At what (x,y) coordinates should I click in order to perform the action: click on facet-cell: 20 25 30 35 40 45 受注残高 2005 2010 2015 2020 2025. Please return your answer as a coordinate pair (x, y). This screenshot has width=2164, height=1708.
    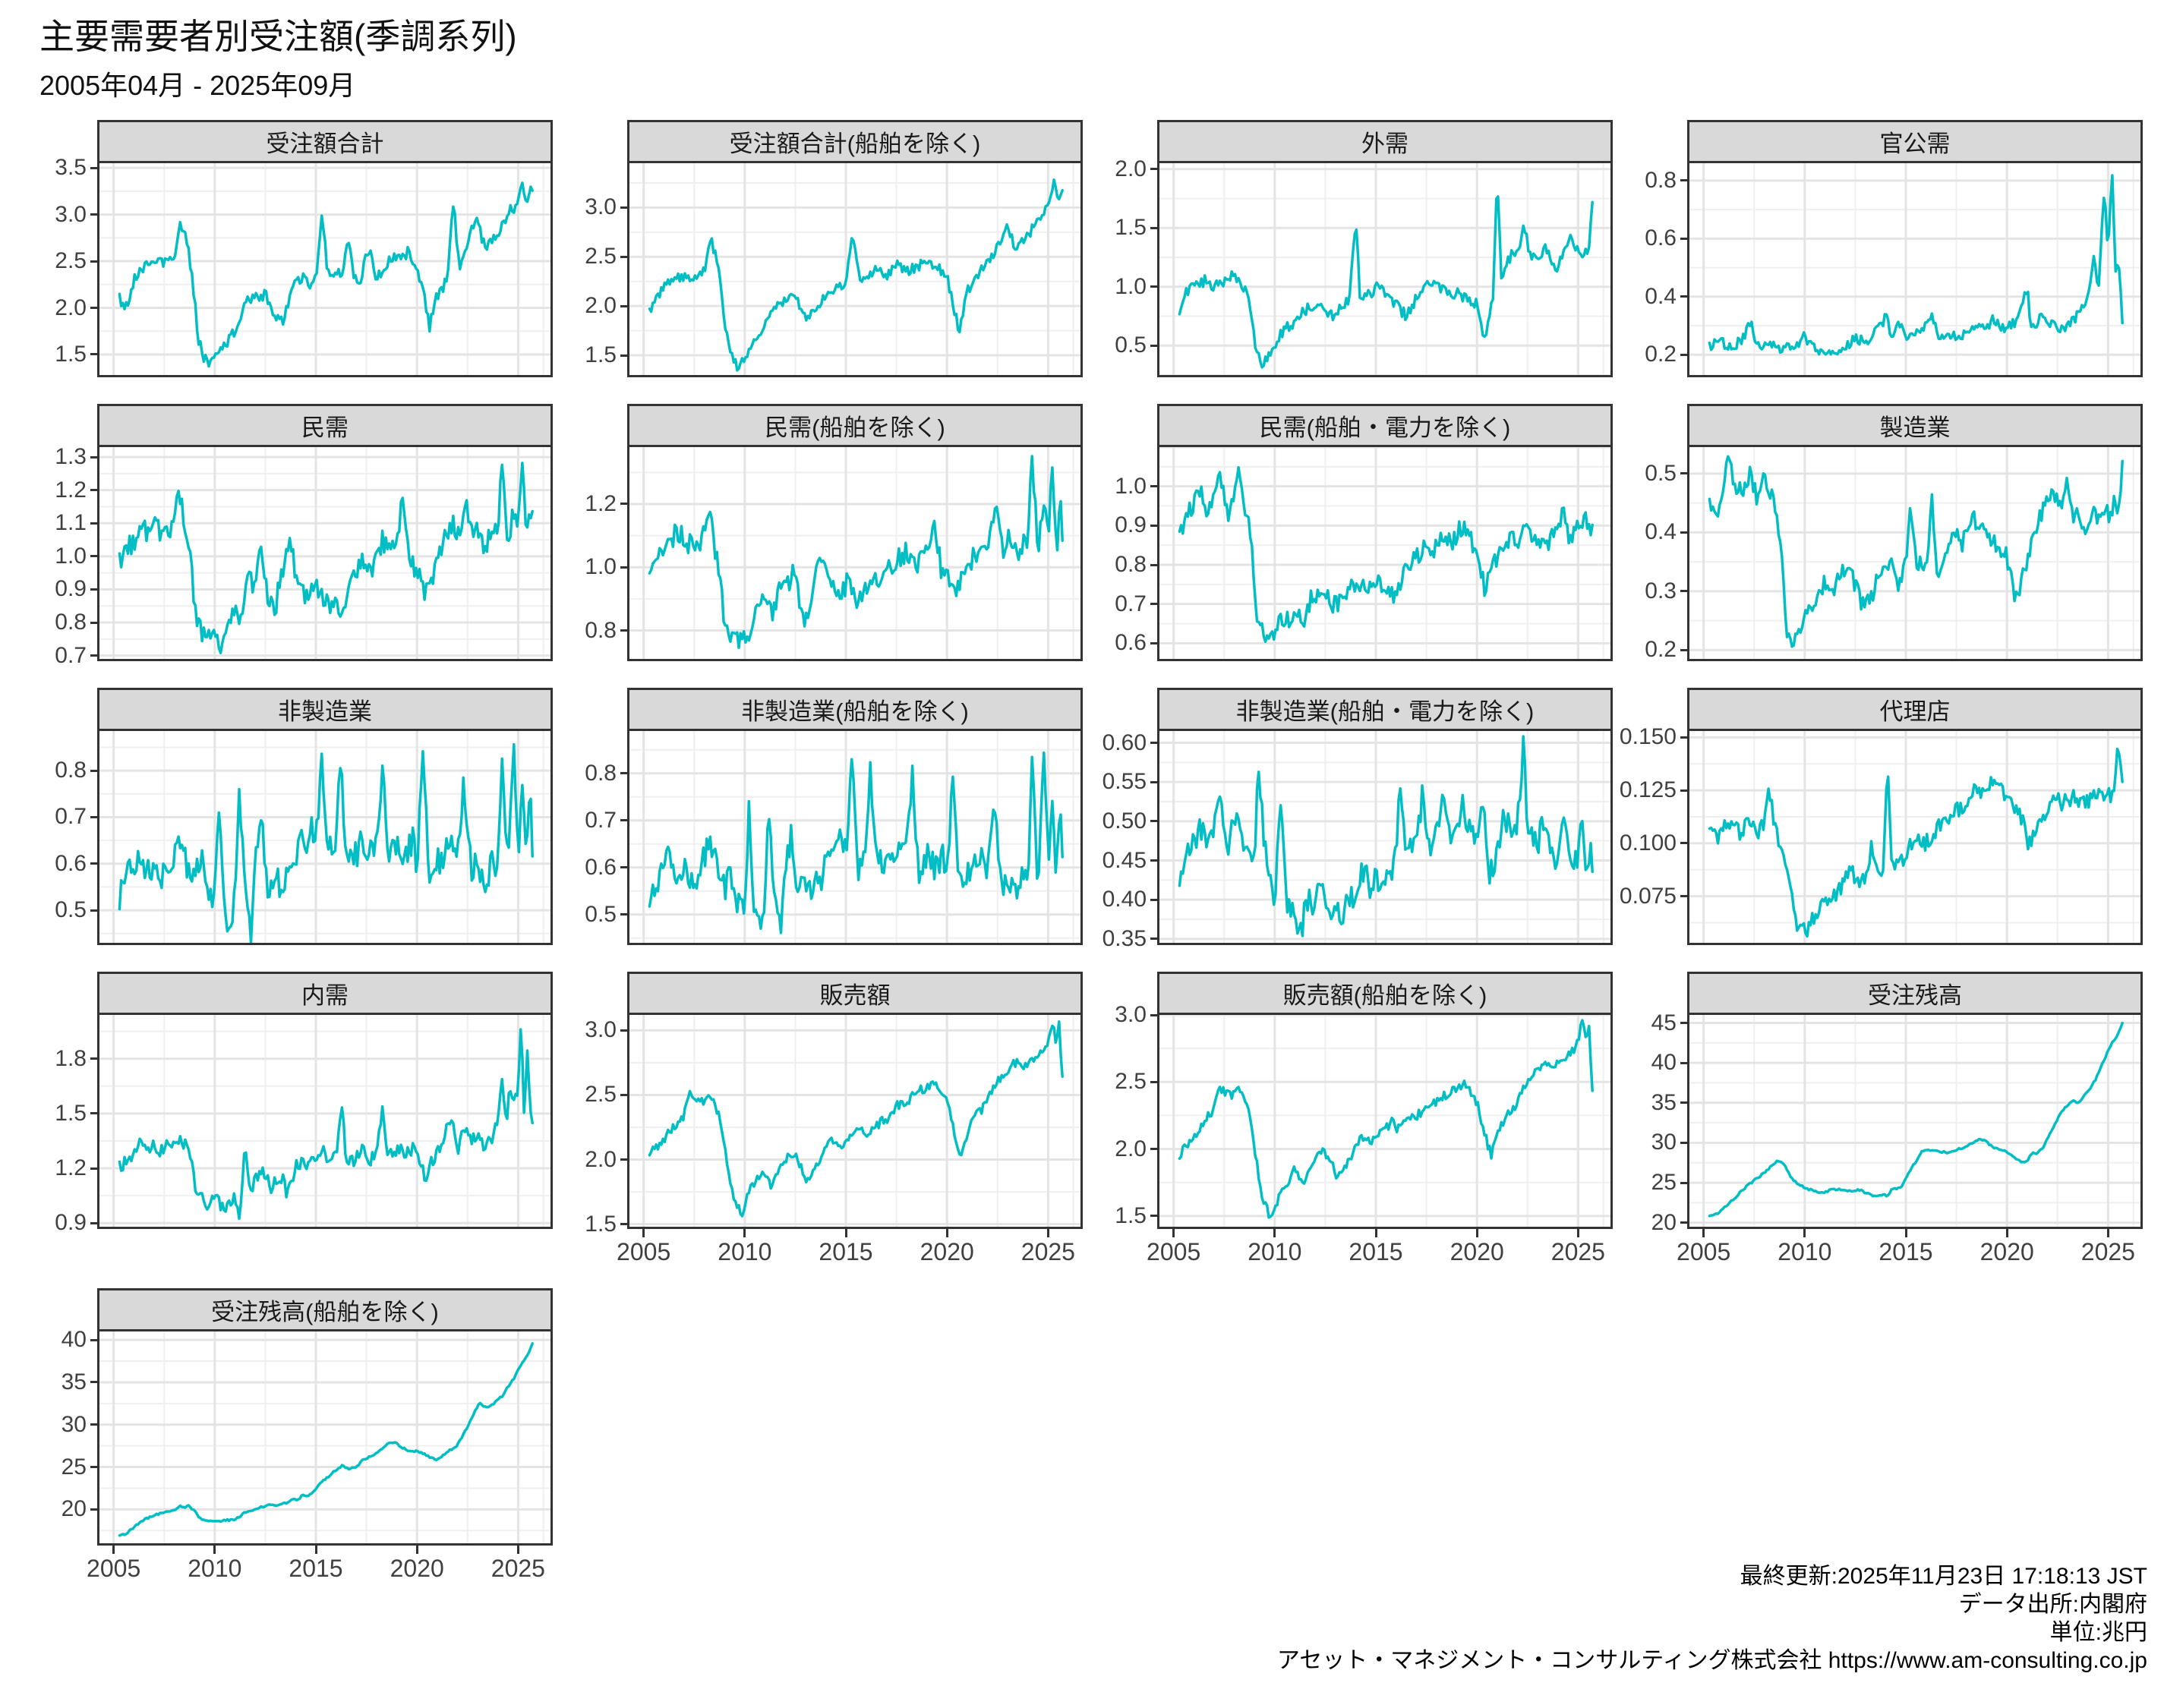
    Looking at the image, I should click on (1881, 1118).